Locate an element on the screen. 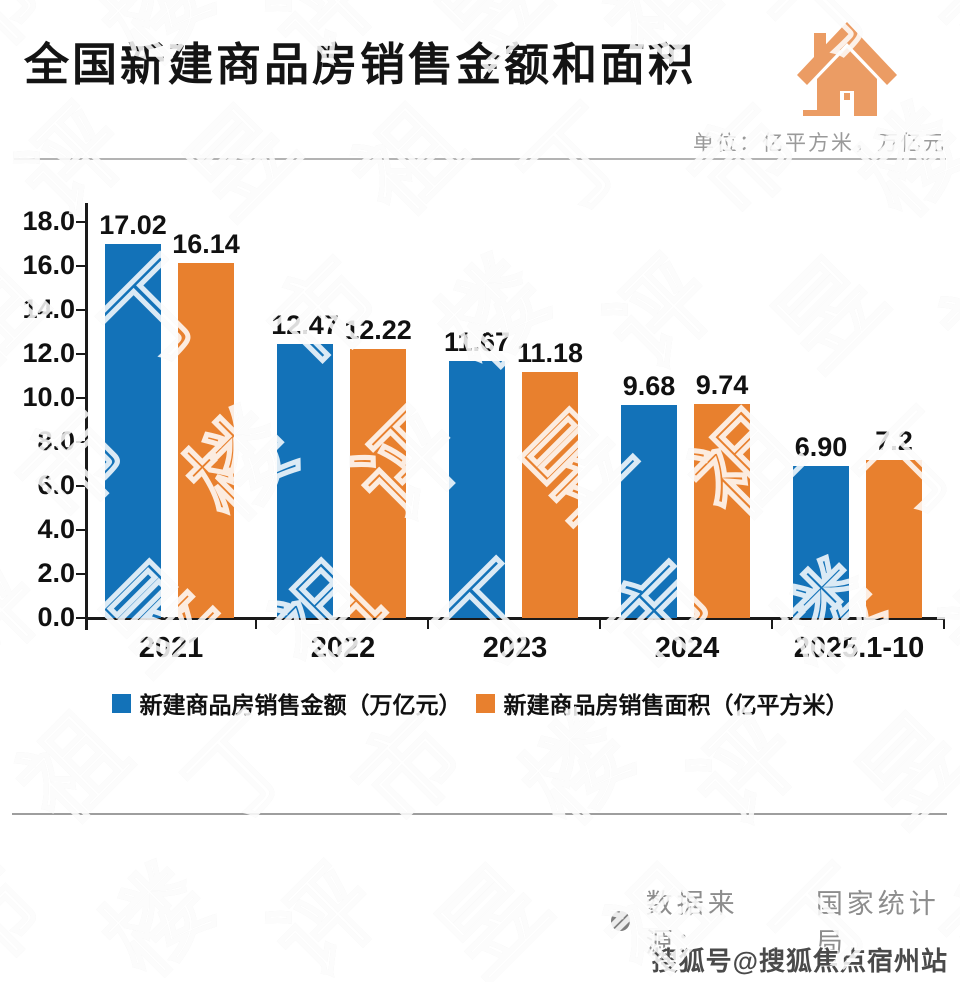 This screenshot has height=982, width=960. bar-value-label: 6.90 is located at coordinates (821, 447).